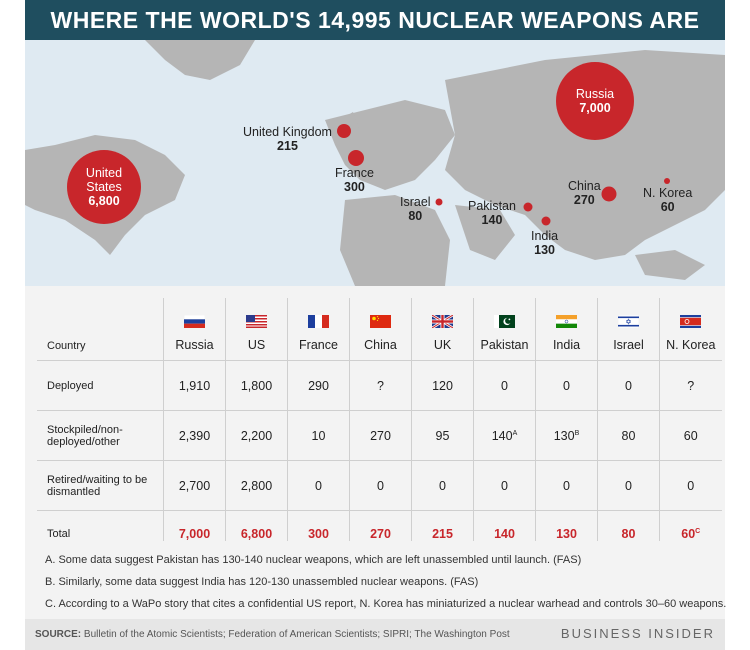 The width and height of the screenshot is (750, 650). Describe the element at coordinates (100, 435) in the screenshot. I see `row-label: Stockpiled/non-deployed/other` at that location.